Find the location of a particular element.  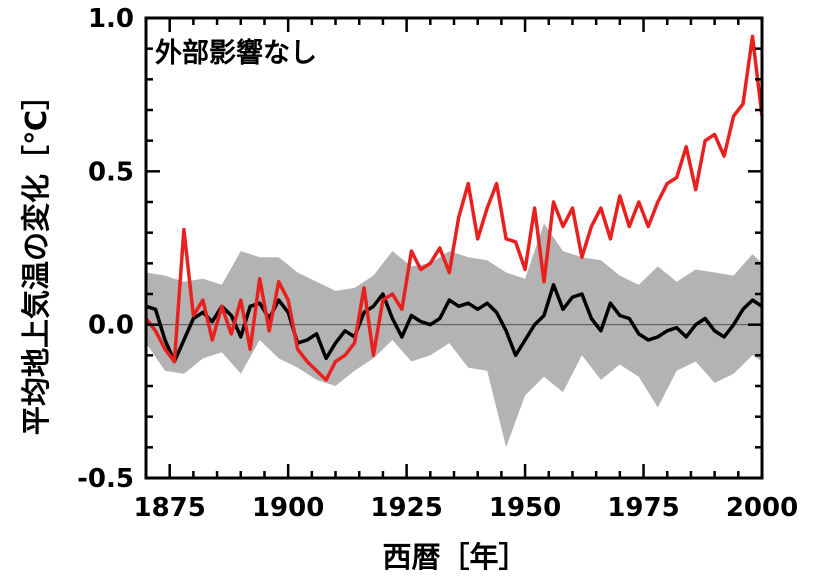

chart-annotation: 外部影響なし is located at coordinates (236, 53).